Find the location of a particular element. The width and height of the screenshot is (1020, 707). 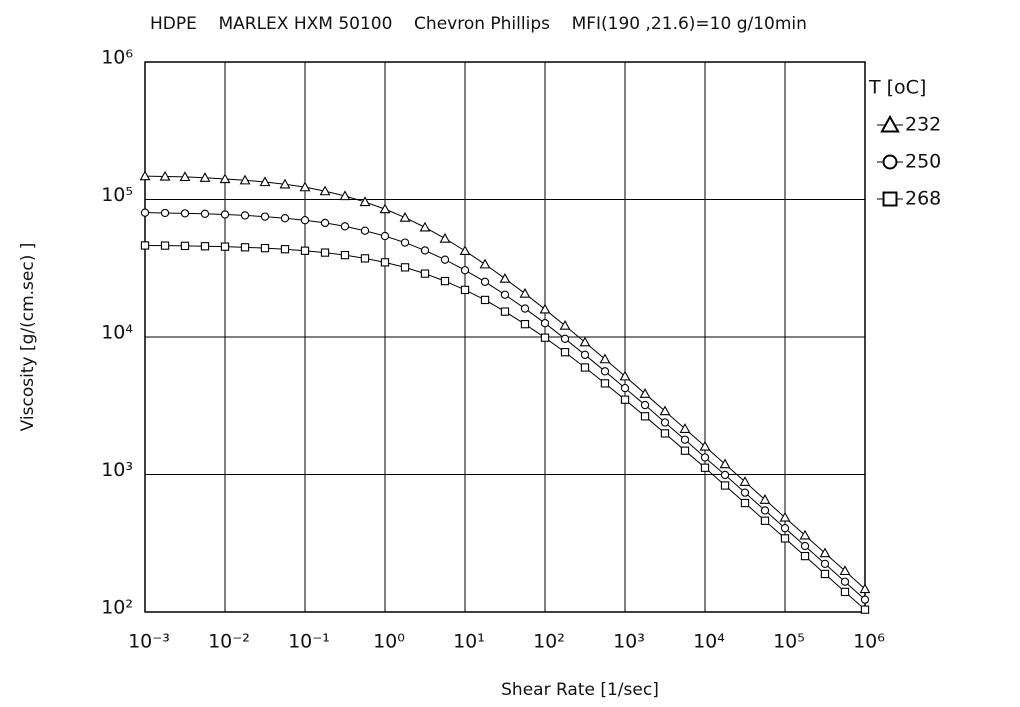

x-tick-label: 10⁻¹ is located at coordinates (309, 642).